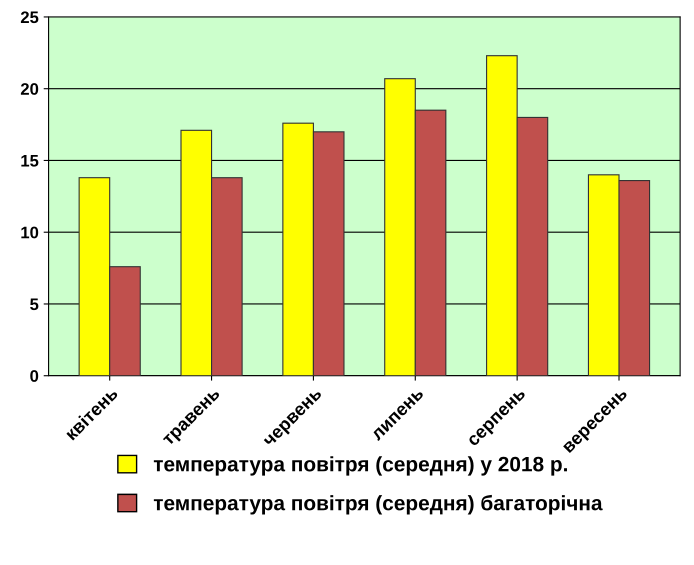  I want to click on y-tick-label: 5, so click(34, 304).